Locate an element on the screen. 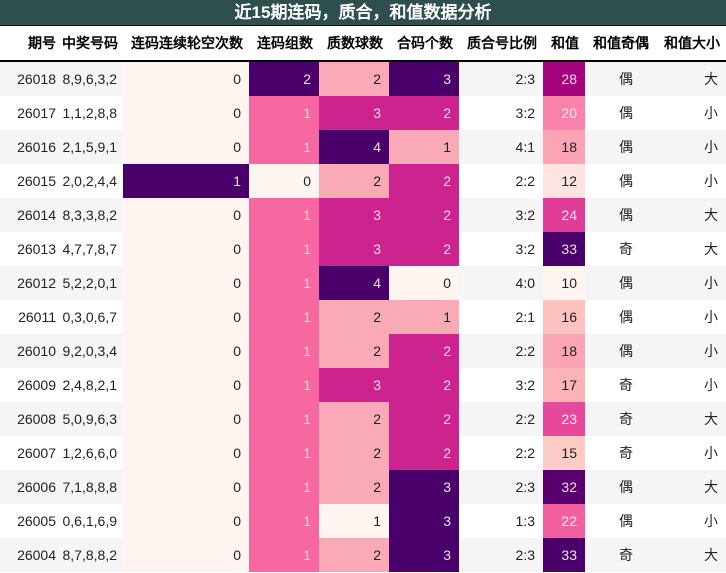 The height and width of the screenshot is (573, 726). cell-ratio: 4:0 is located at coordinates (501, 283).